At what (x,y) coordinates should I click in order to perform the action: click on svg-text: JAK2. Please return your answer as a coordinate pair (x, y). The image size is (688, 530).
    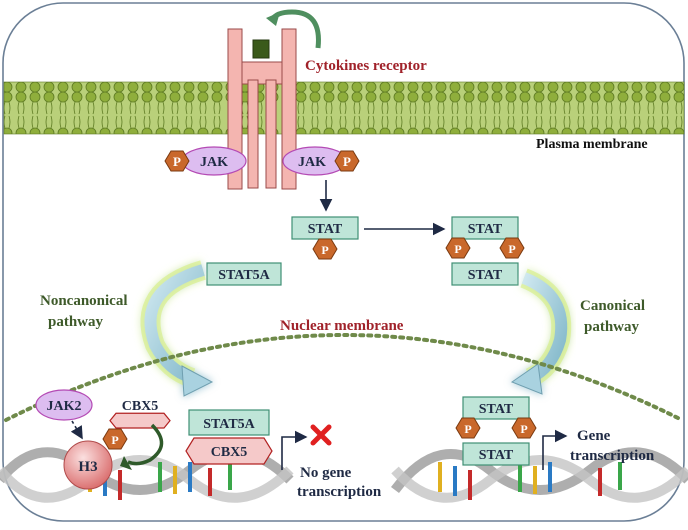
    Looking at the image, I should click on (64, 406).